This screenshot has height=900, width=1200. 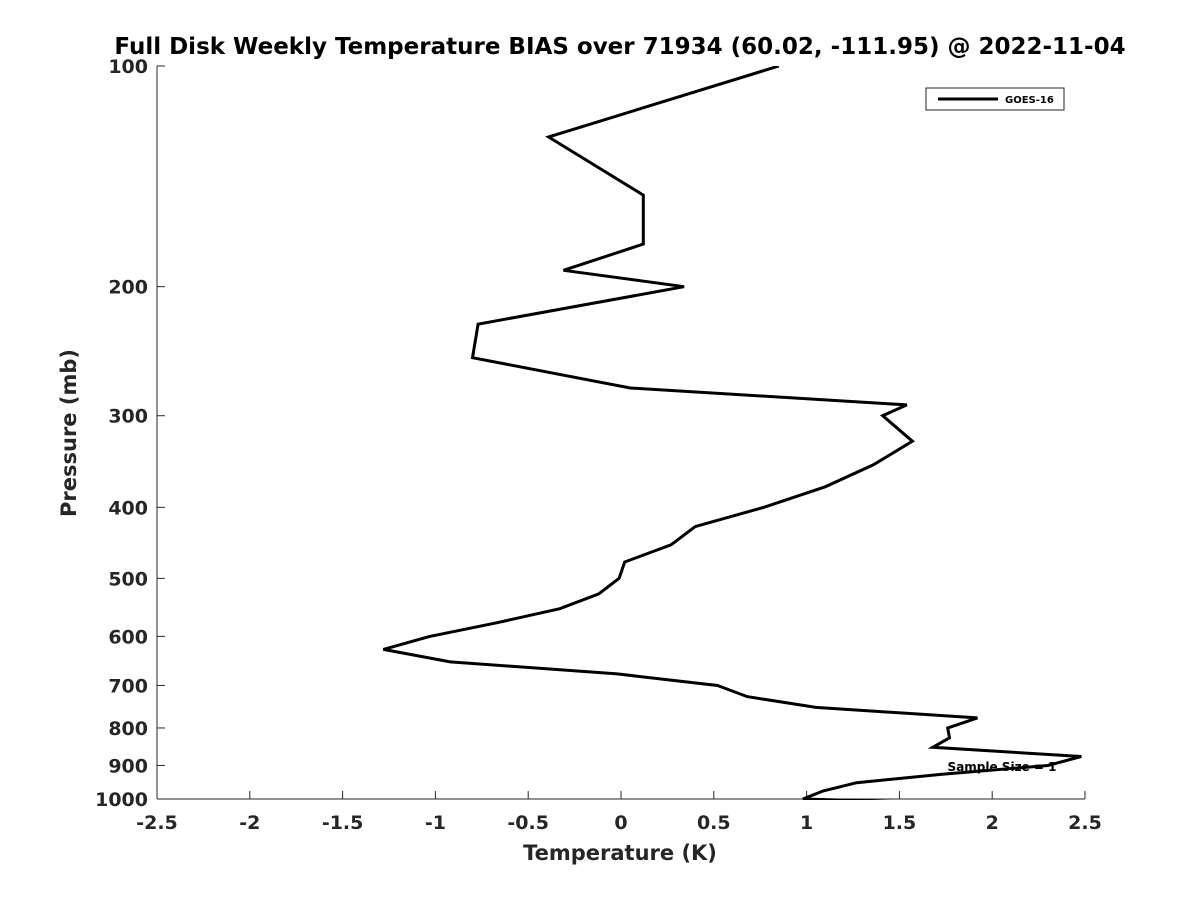 What do you see at coordinates (806, 823) in the screenshot?
I see `x-tick-label: 1` at bounding box center [806, 823].